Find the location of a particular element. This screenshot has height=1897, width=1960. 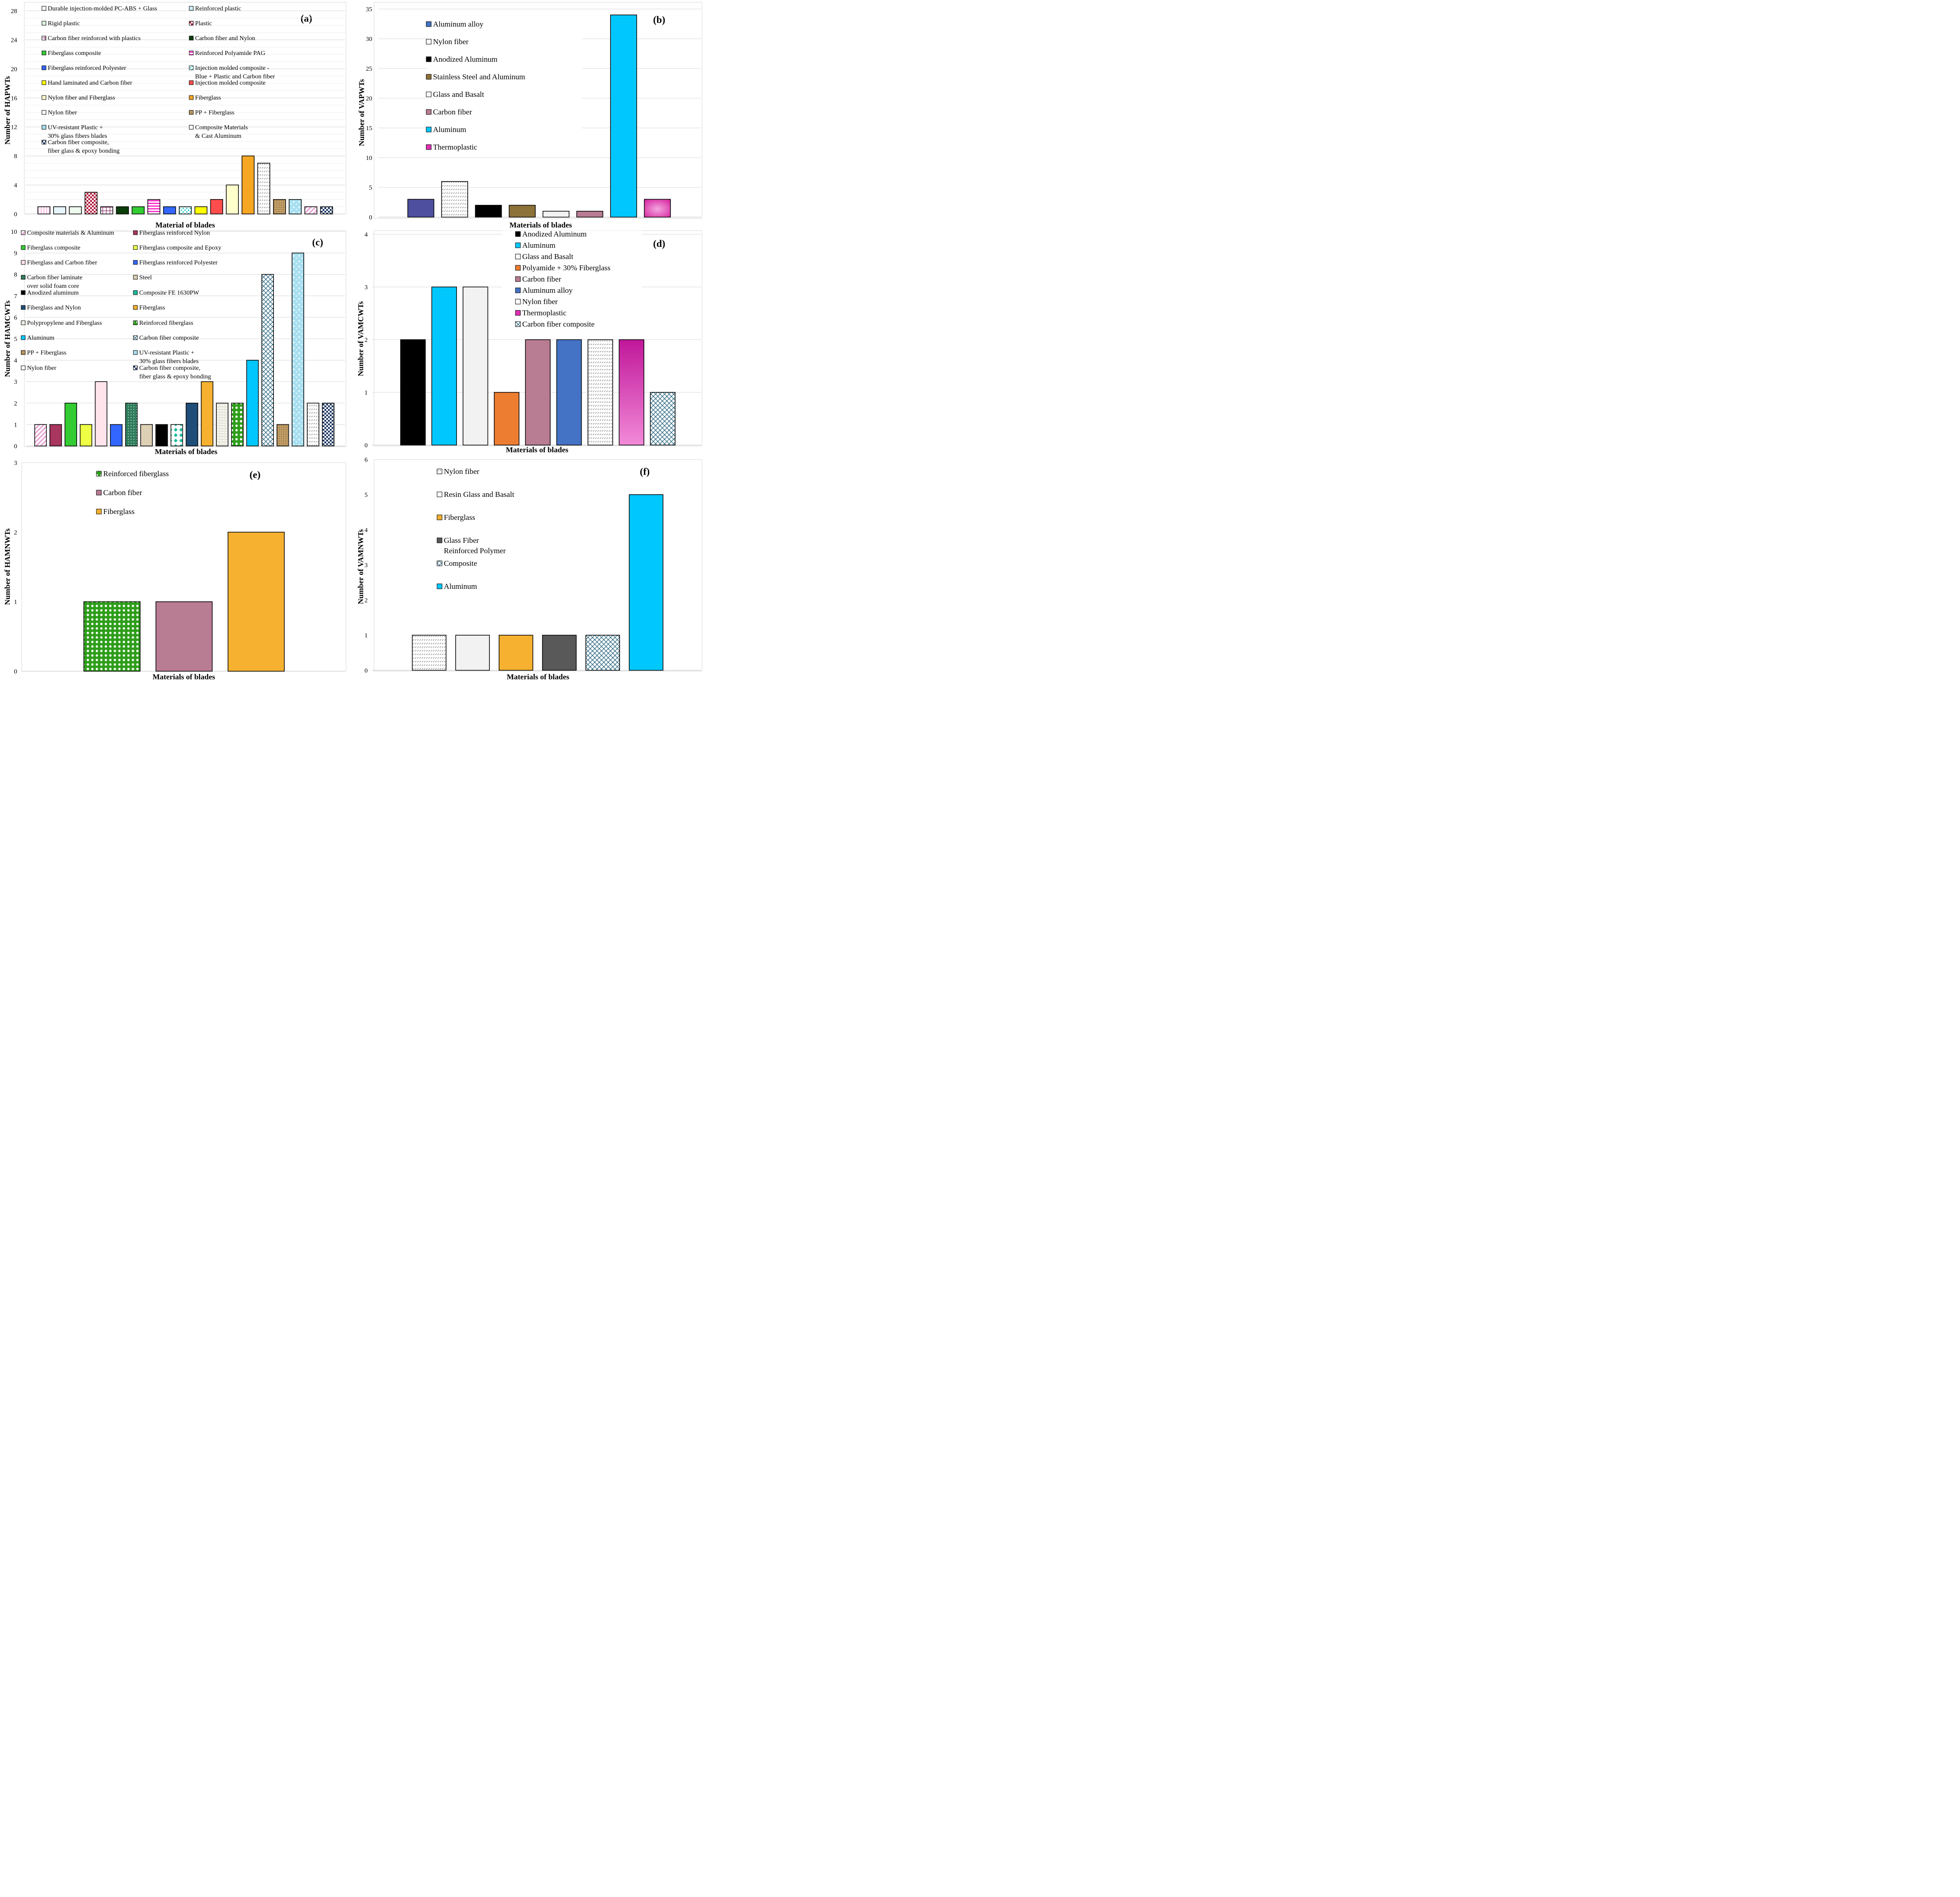

panel-d-legend-item-3: Glass and Basalt is located at coordinates (544, 256).